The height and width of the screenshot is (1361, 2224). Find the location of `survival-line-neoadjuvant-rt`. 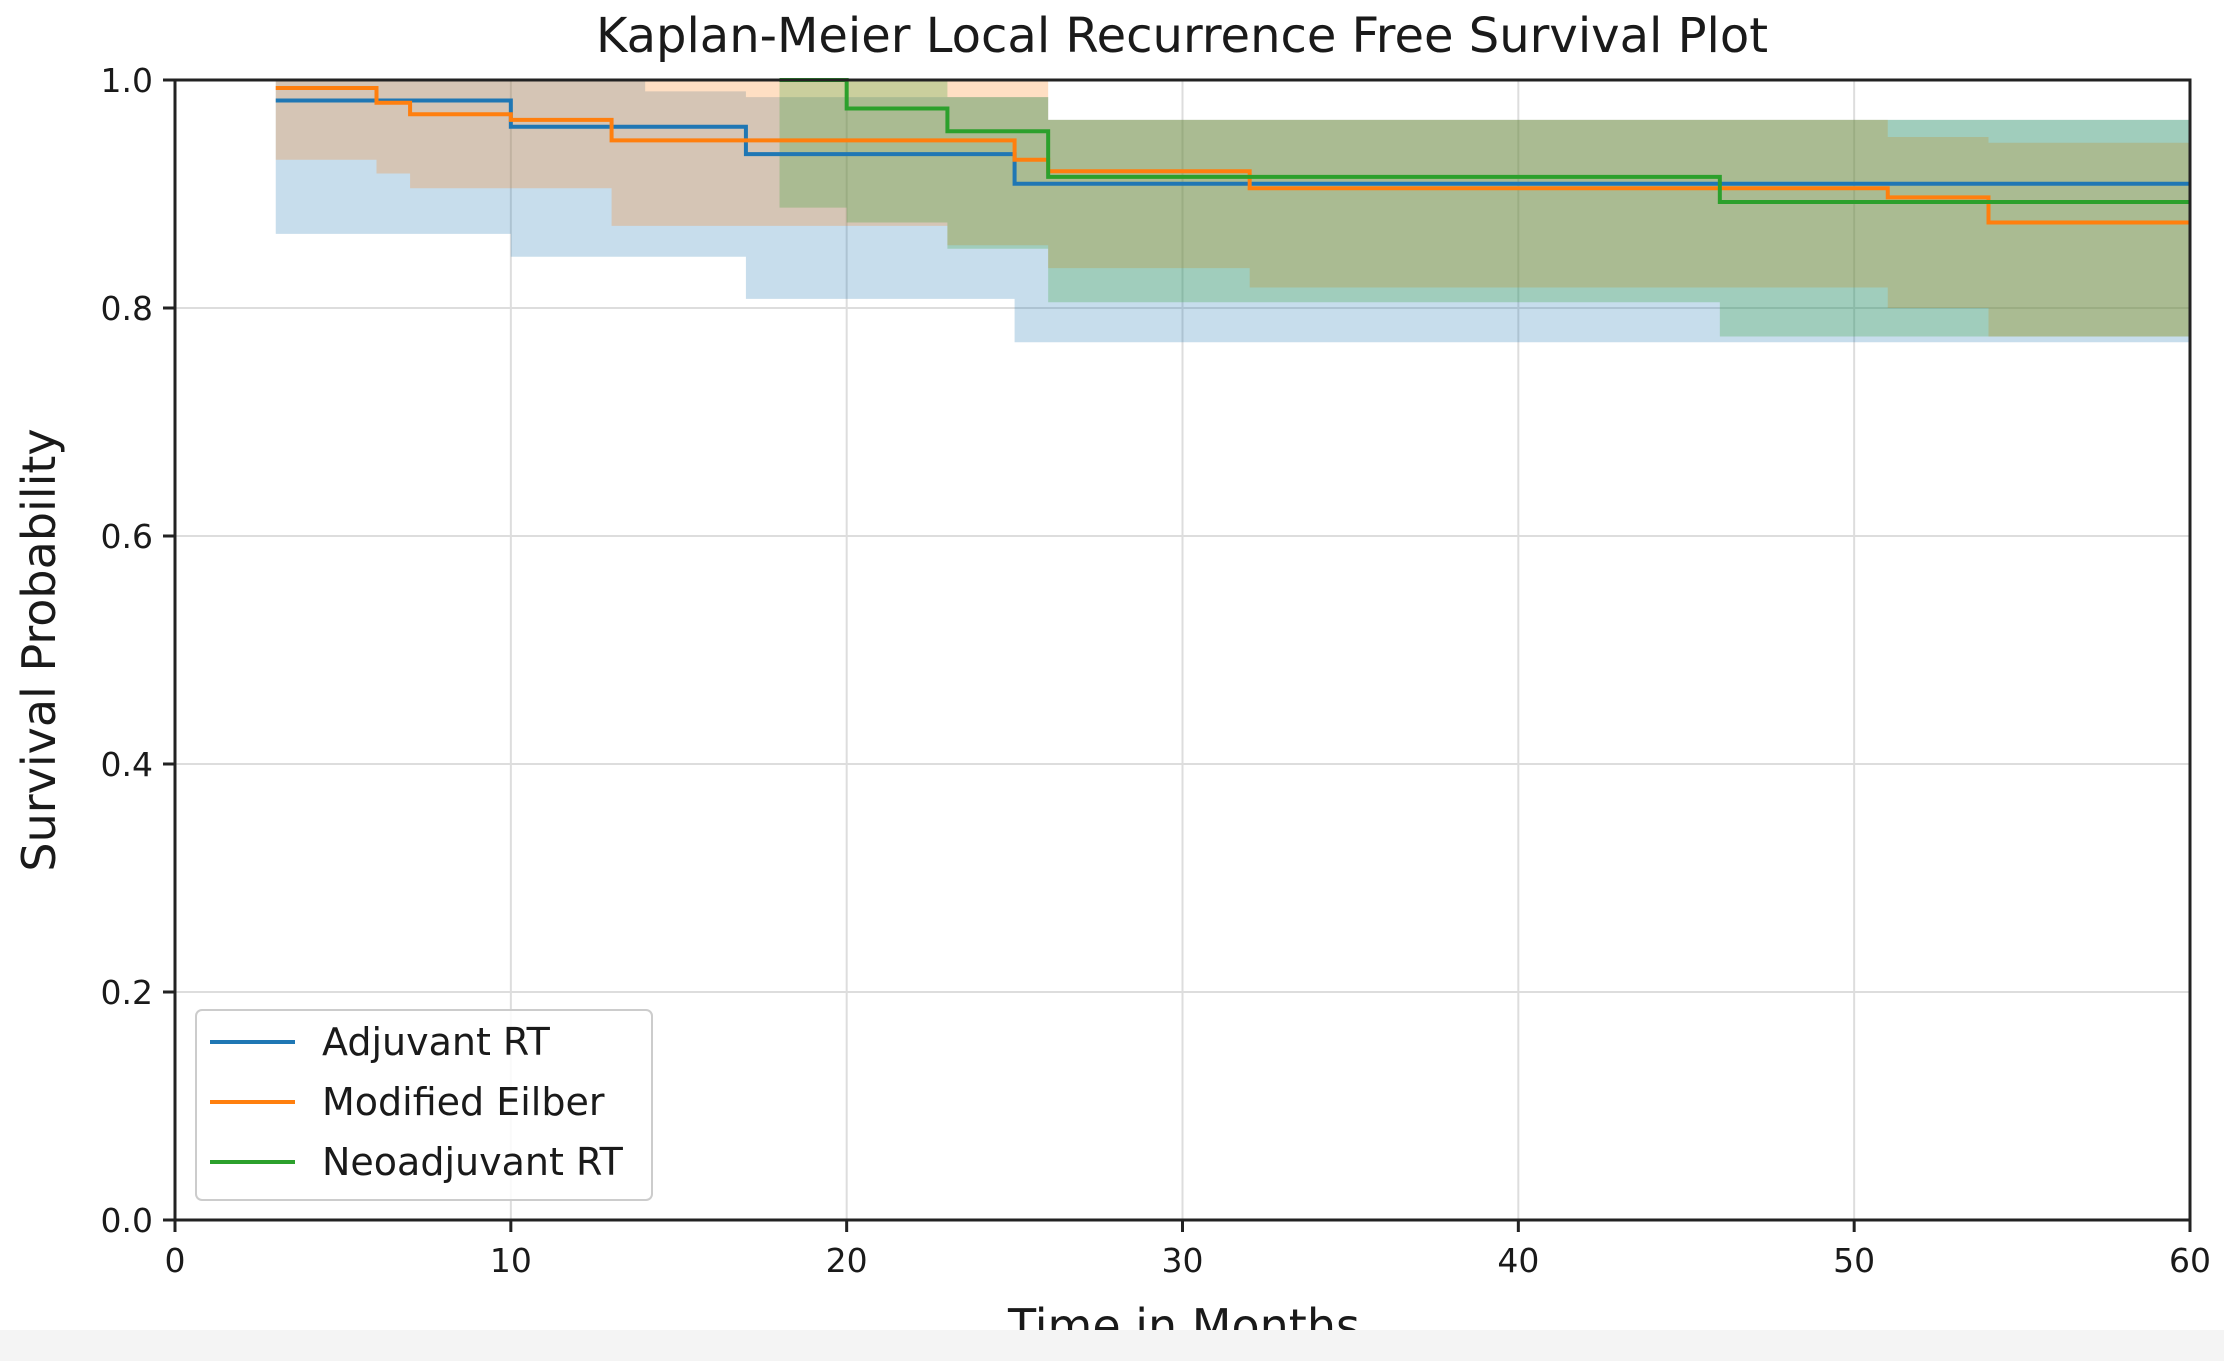

survival-line-neoadjuvant-rt is located at coordinates (1484, 141).